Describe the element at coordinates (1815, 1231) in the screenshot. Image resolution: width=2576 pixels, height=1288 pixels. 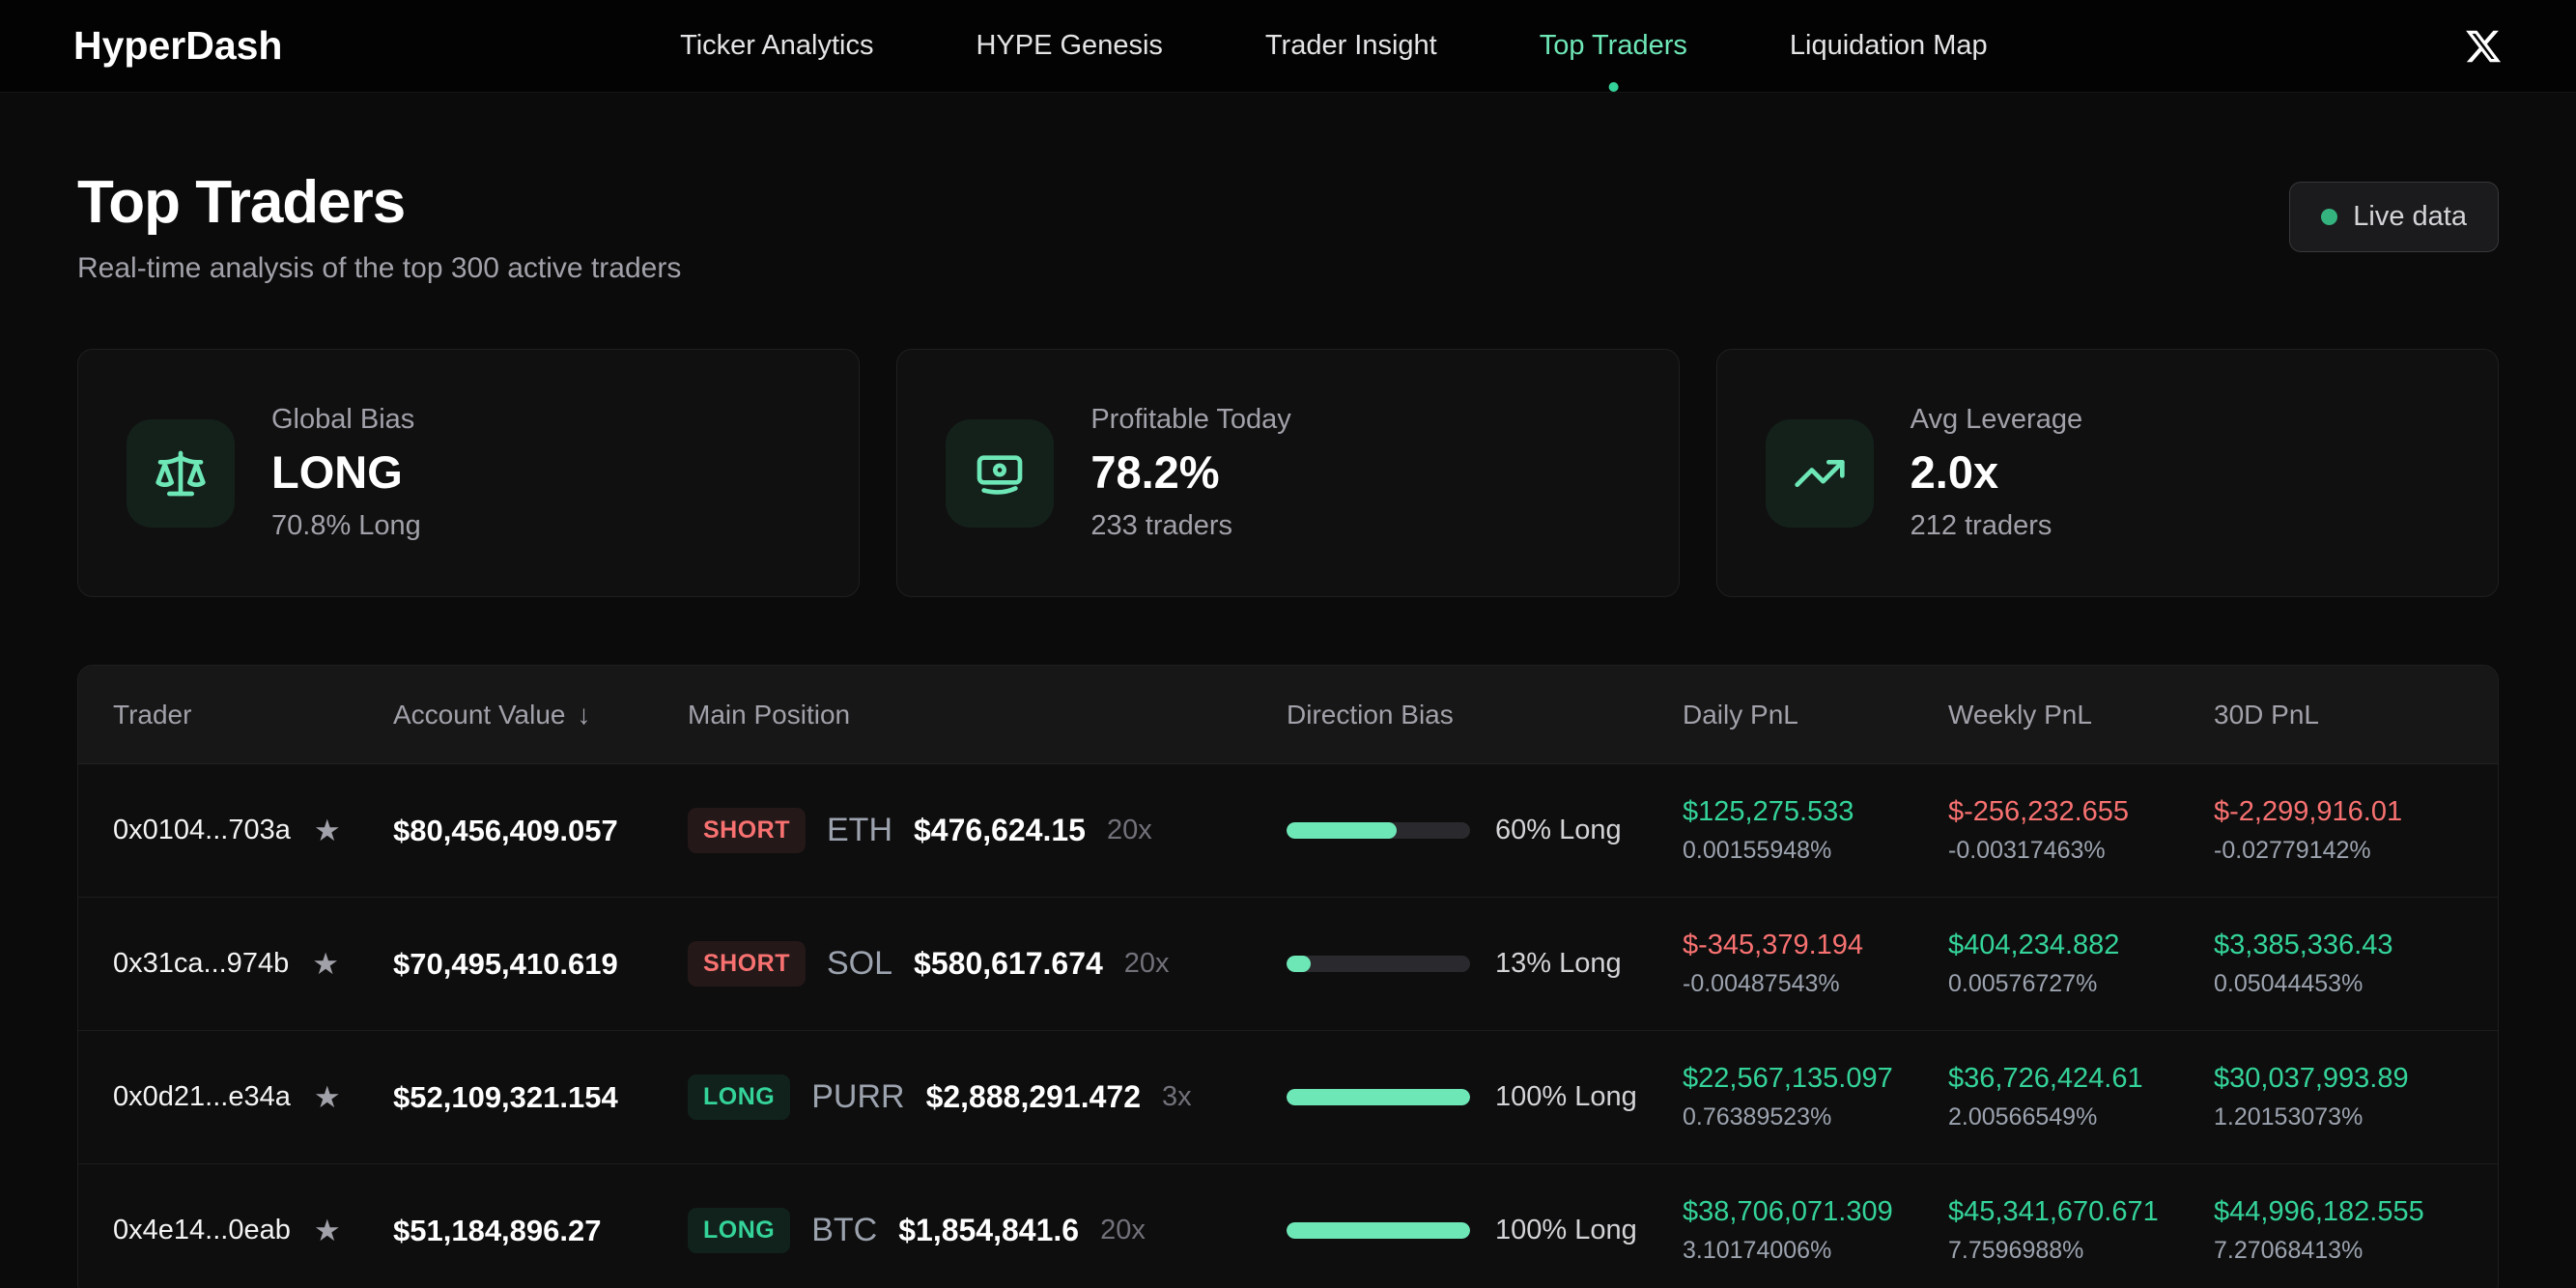
I see `daily-pnl-cell: $38,706,071.309 3.10174006%` at that location.